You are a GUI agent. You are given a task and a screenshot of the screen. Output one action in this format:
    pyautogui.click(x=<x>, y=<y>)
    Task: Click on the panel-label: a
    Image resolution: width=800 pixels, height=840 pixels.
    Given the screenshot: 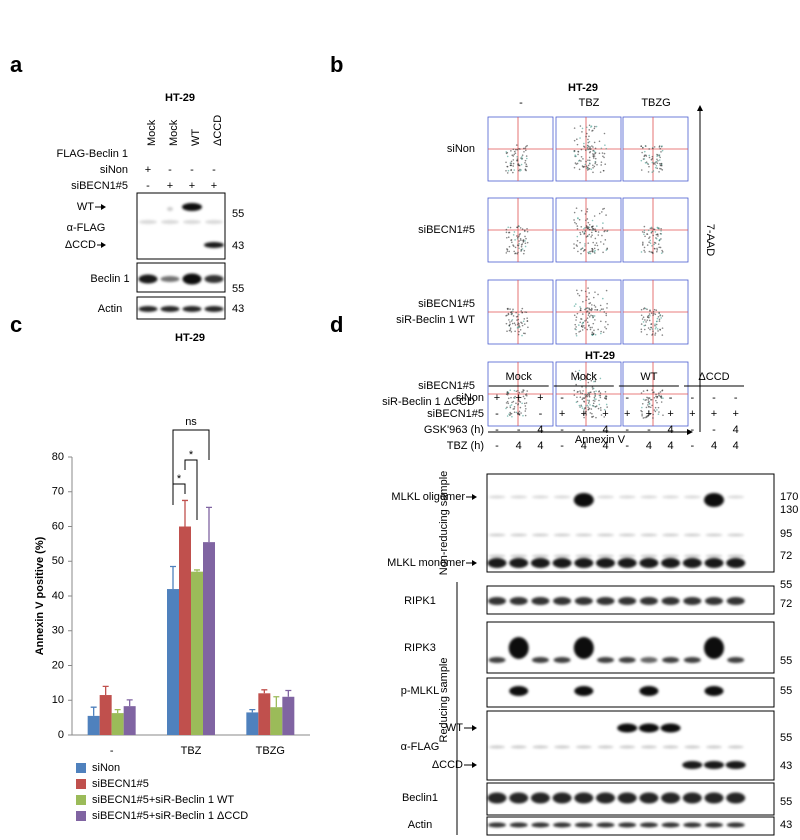 What is the action you would take?
    pyautogui.click(x=16, y=64)
    